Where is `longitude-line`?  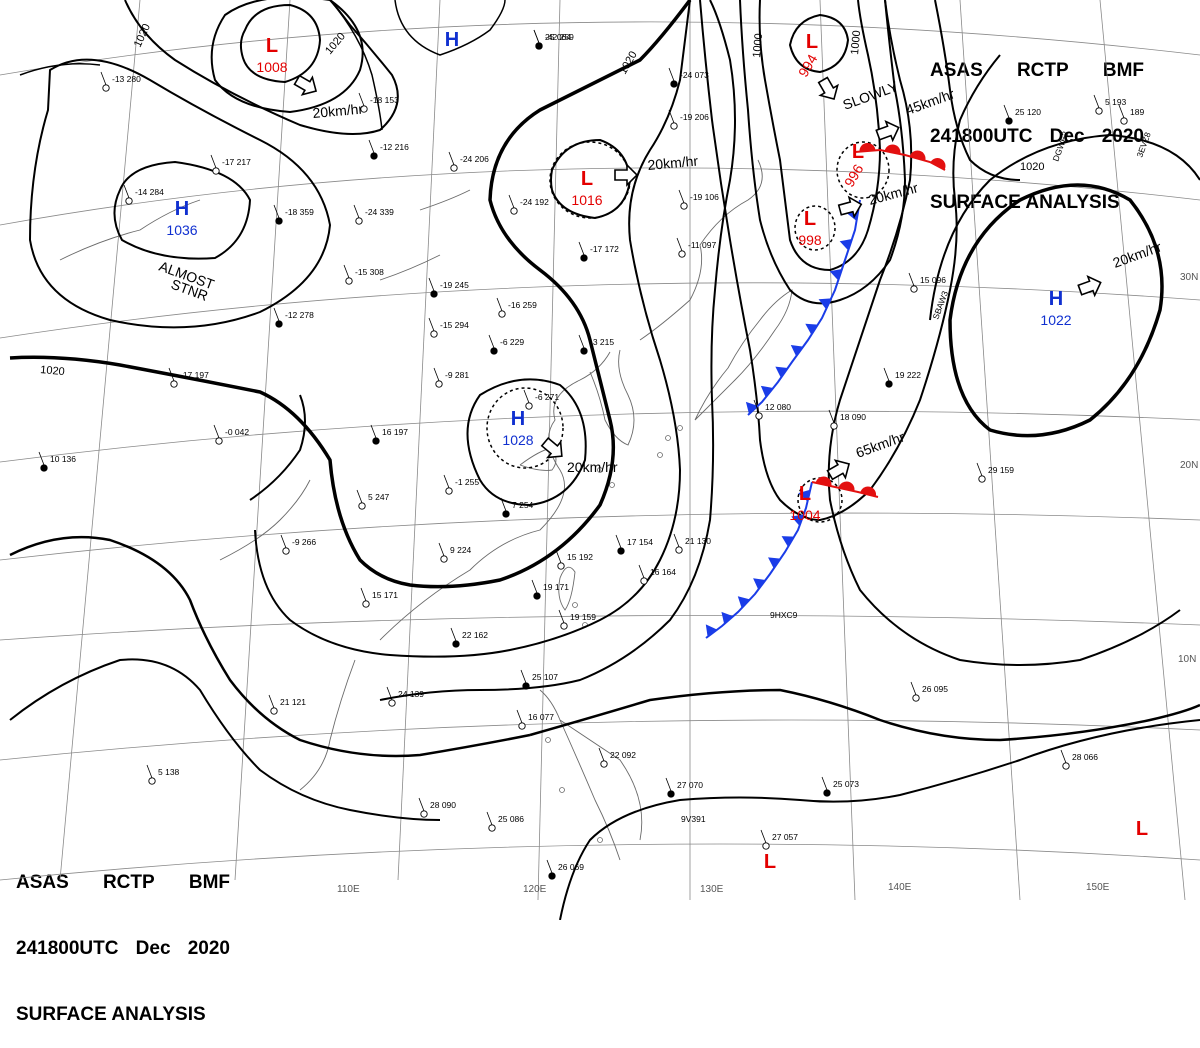
longitude-line is located at coordinates (100, 440).